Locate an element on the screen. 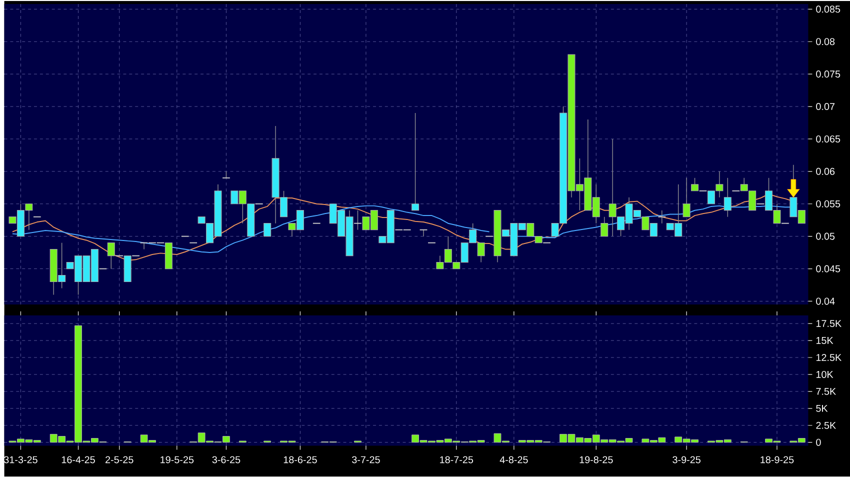 The height and width of the screenshot is (477, 850). y-tick-label: 0.085 is located at coordinates (828, 9).